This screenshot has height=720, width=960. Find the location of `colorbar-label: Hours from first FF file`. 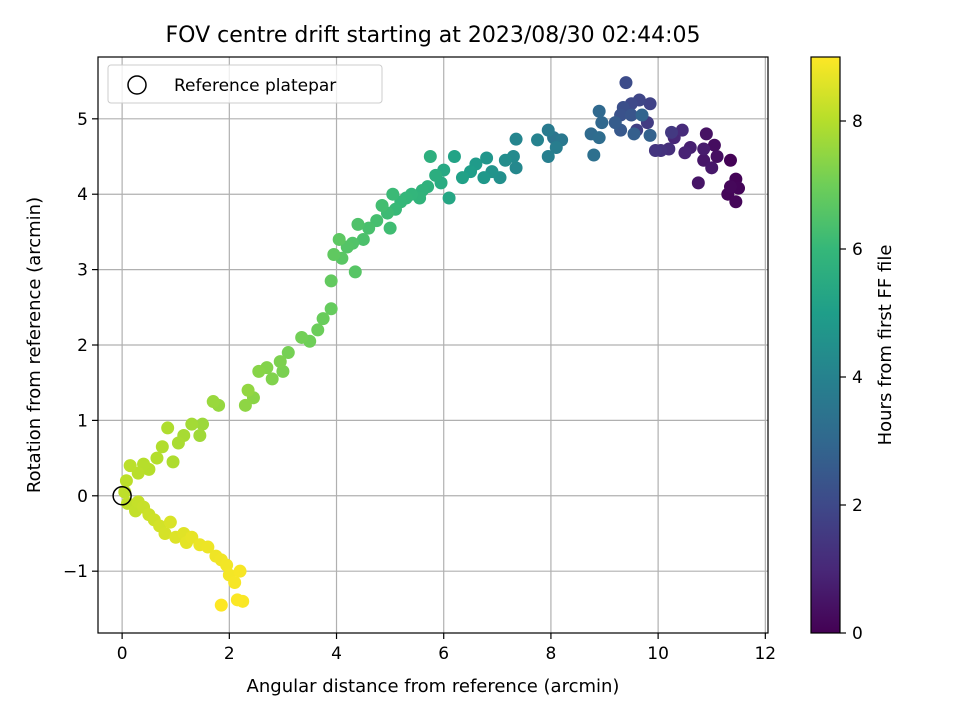

colorbar-label: Hours from first FF file is located at coordinates (885, 345).